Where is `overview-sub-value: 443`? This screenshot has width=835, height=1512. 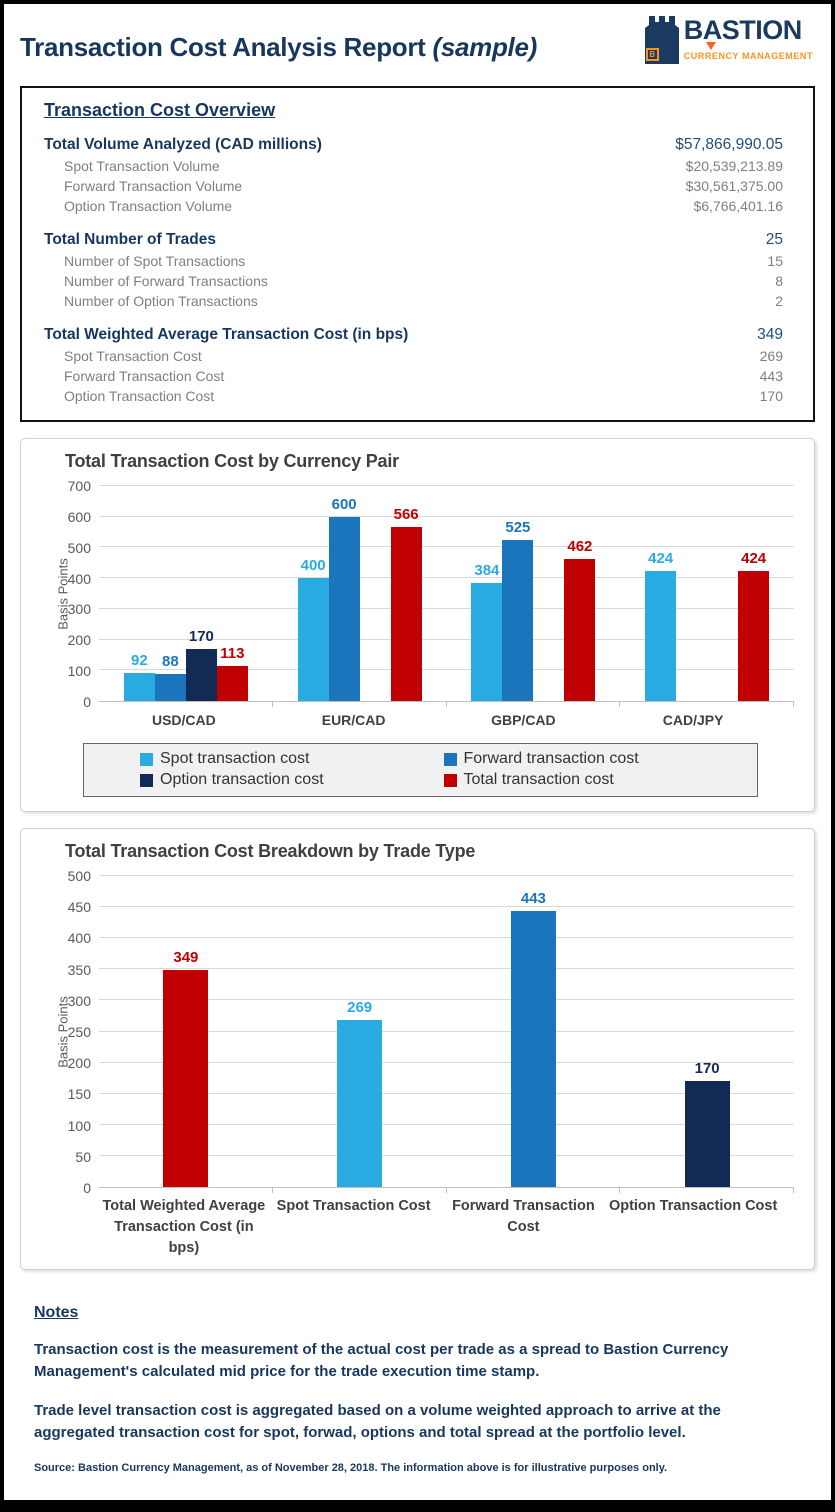 overview-sub-value: 443 is located at coordinates (771, 376).